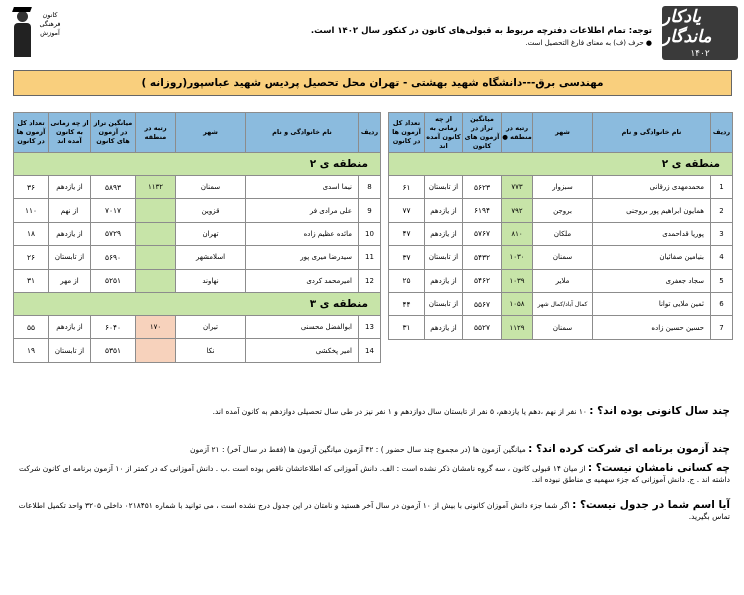 This screenshot has width=744, height=595. I want to click on brand-logo-title: یادکار ماندگار, so click(687, 27).